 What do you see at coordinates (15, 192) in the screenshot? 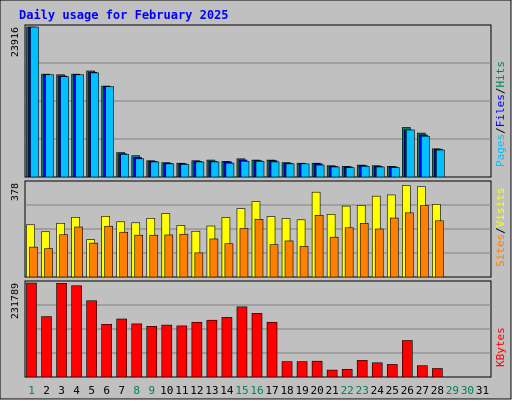
I see `y-max-label: 378` at bounding box center [15, 192].